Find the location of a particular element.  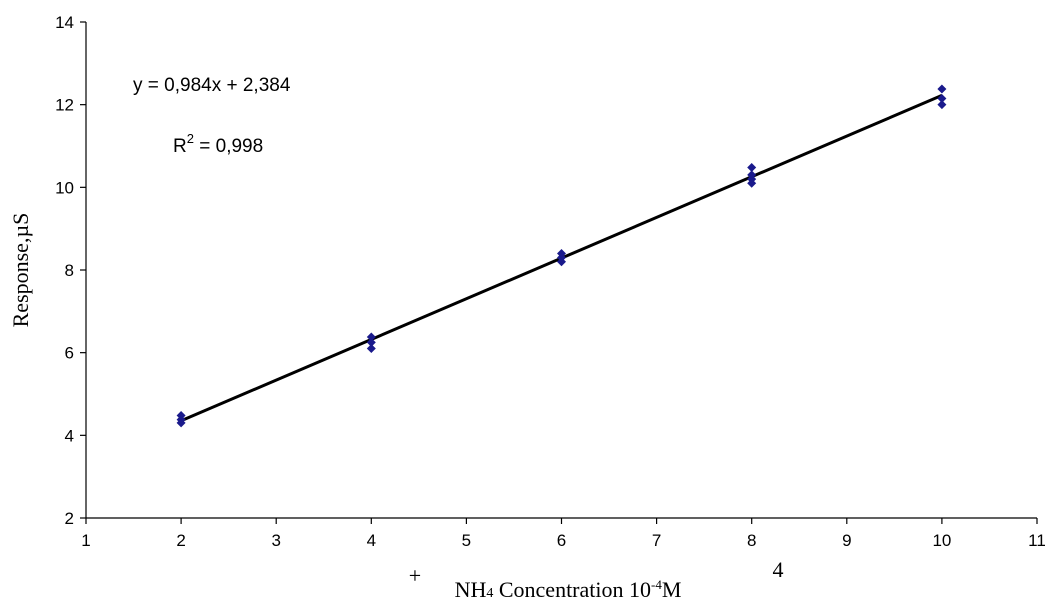

x-axis: 1 2 3 4 5 6 7 8 9 10 11 is located at coordinates (563, 533).